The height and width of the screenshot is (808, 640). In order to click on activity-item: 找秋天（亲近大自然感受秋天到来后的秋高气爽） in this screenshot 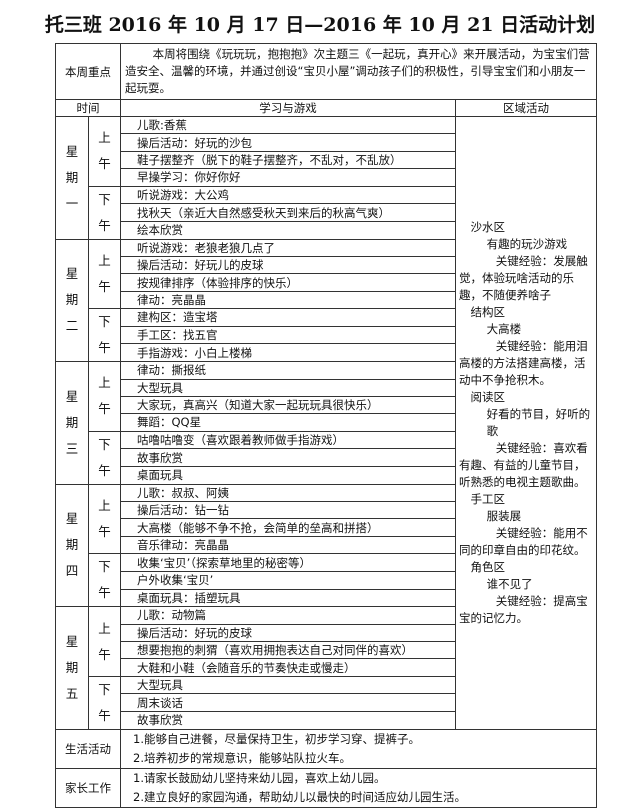, I will do `click(288, 212)`.